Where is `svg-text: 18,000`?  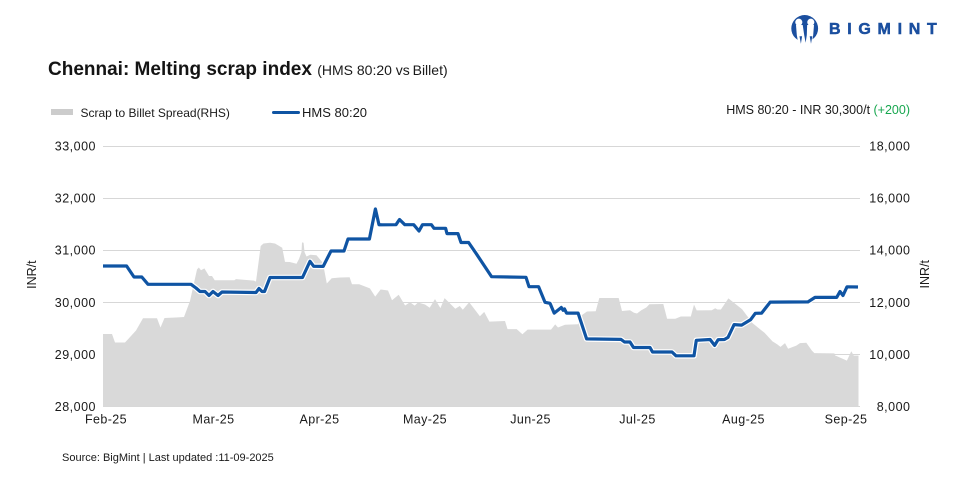
svg-text: 18,000 is located at coordinates (889, 147).